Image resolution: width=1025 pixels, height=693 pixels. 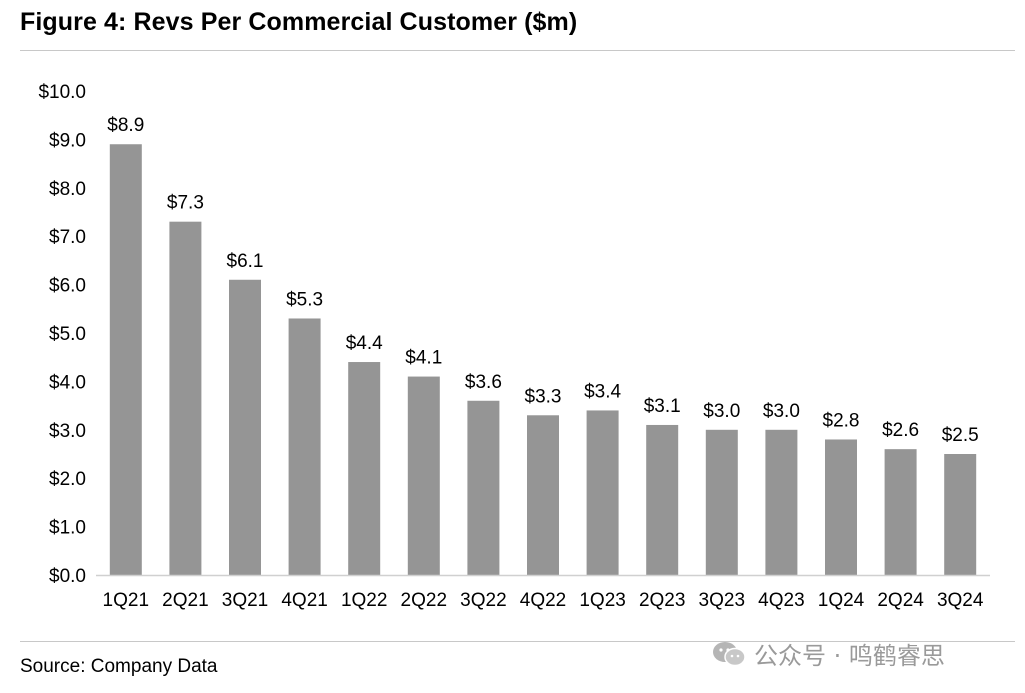 What do you see at coordinates (424, 600) in the screenshot?
I see `x-tick-label: 2Q22` at bounding box center [424, 600].